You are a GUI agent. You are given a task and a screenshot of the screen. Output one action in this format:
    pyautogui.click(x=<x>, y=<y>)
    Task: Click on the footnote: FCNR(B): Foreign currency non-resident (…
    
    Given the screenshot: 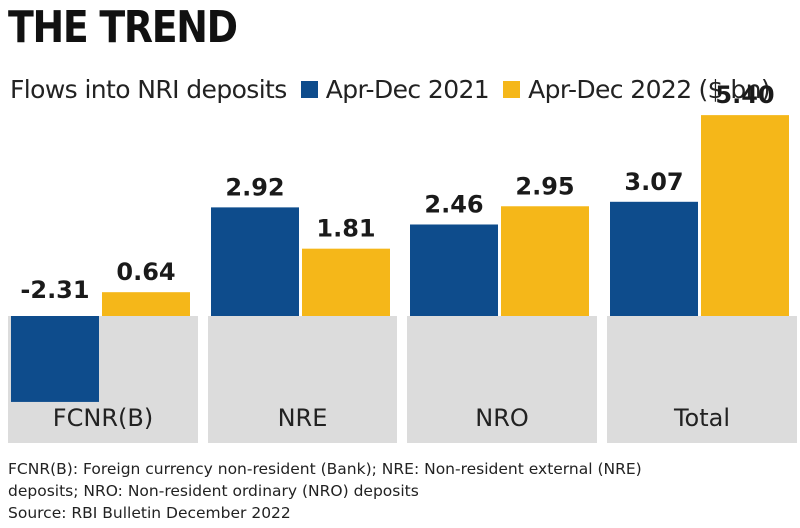 What is the action you would take?
    pyautogui.click(x=403, y=491)
    